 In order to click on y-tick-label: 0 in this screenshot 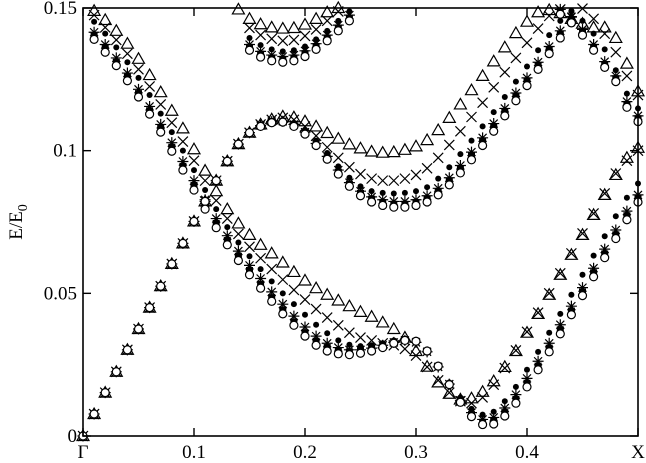, I will do `click(73, 436)`.